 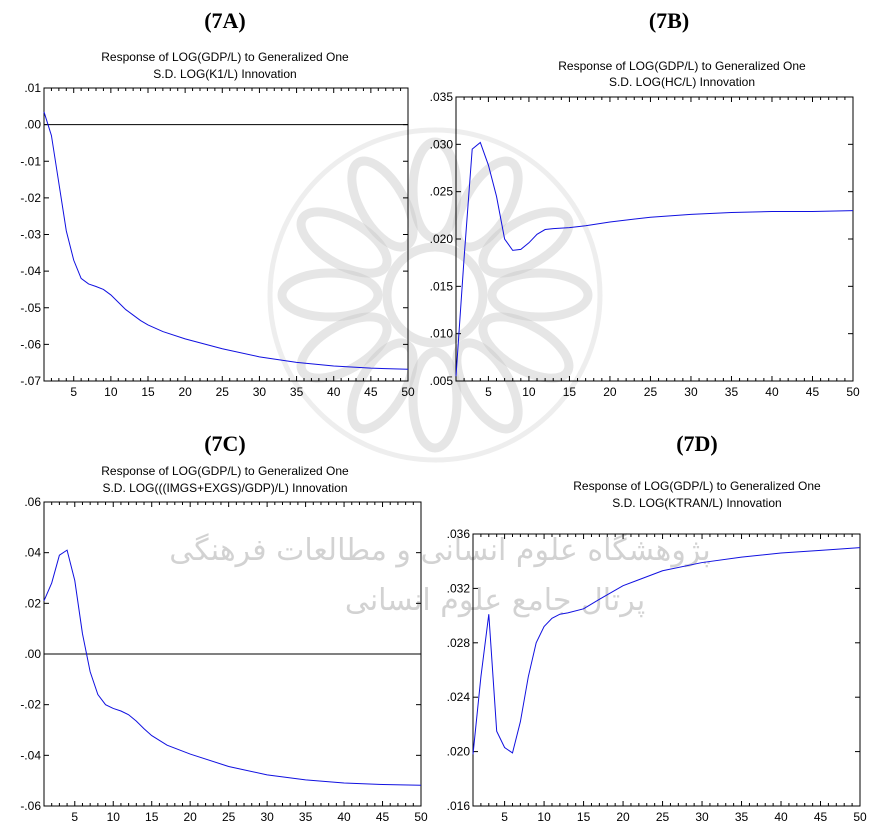 I want to click on panel-label: (7B), so click(x=669, y=20).